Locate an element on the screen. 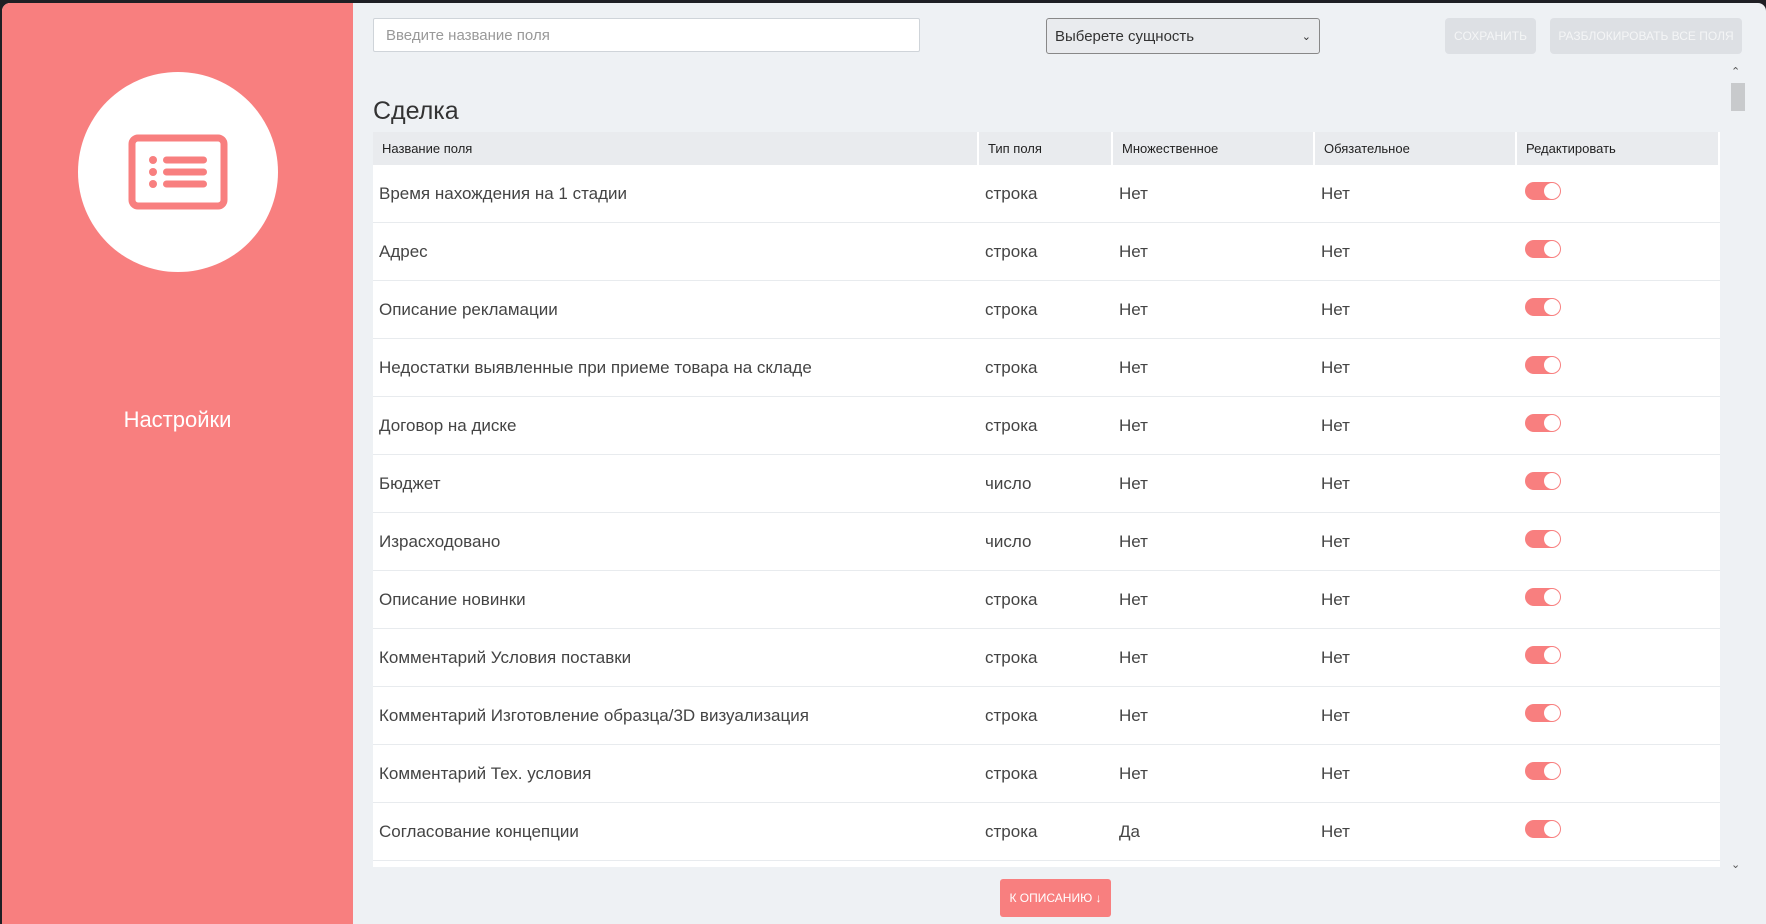 This screenshot has height=924, width=1766. list-icon is located at coordinates (178, 172).